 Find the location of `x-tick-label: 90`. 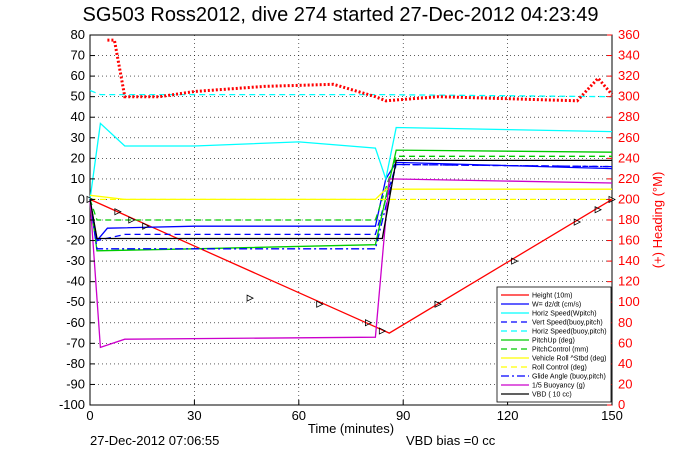

x-tick-label: 90 is located at coordinates (403, 415).